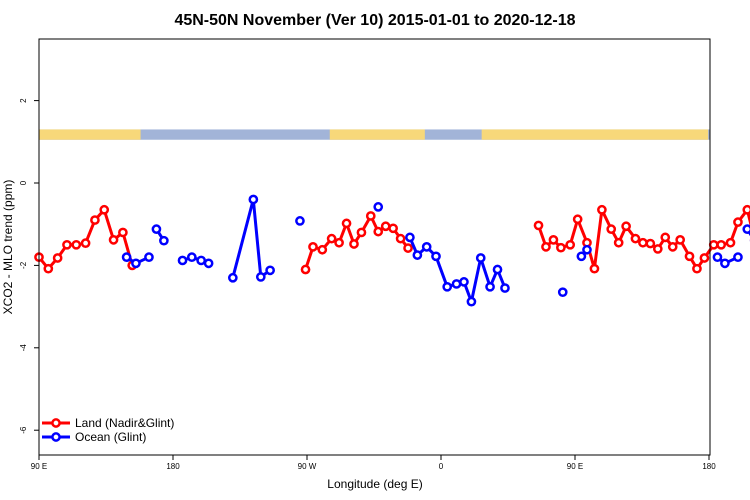 This screenshot has width=750, height=500. What do you see at coordinates (373, 463) in the screenshot?
I see `x-axis: 90 E 180 90 W 0 90 E 180` at bounding box center [373, 463].